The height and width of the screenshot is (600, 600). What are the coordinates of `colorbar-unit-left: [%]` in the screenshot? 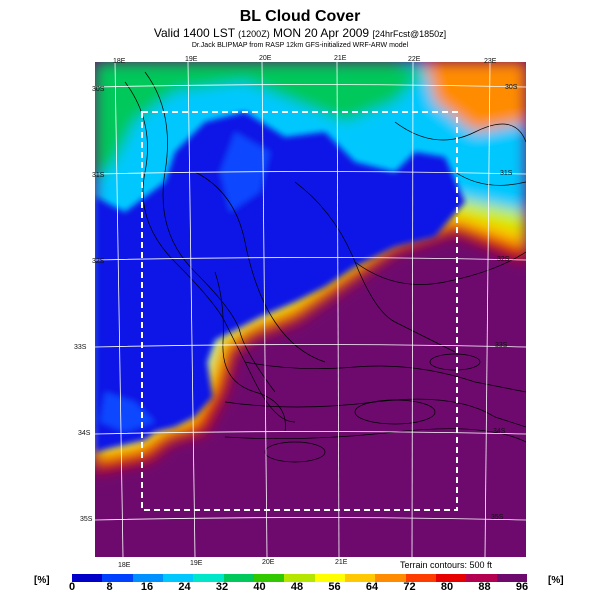 It's located at (42, 580).